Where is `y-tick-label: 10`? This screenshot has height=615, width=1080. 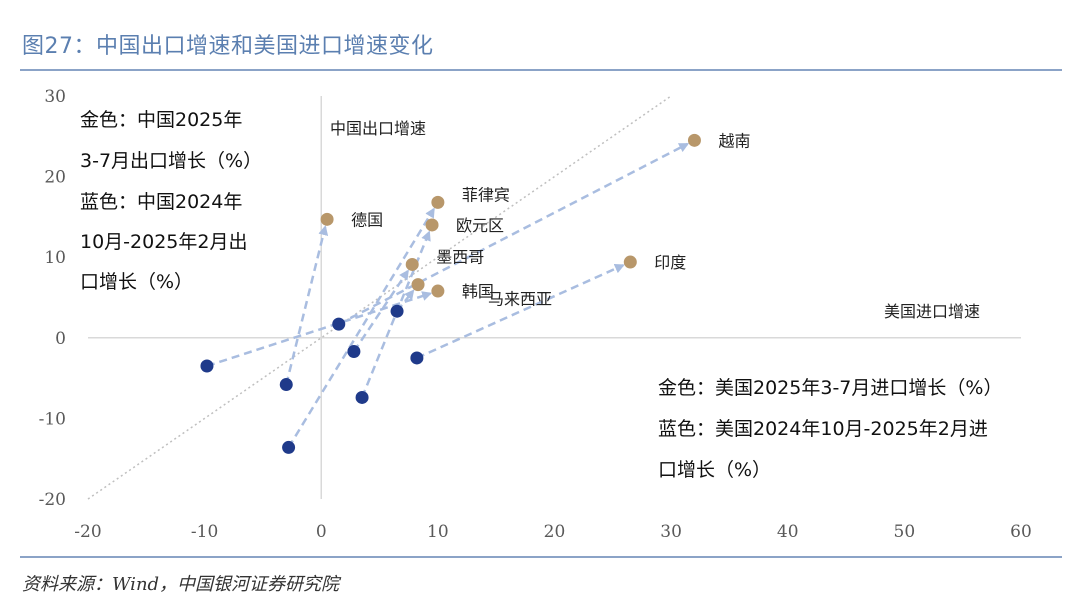 y-tick-label: 10 is located at coordinates (55, 258).